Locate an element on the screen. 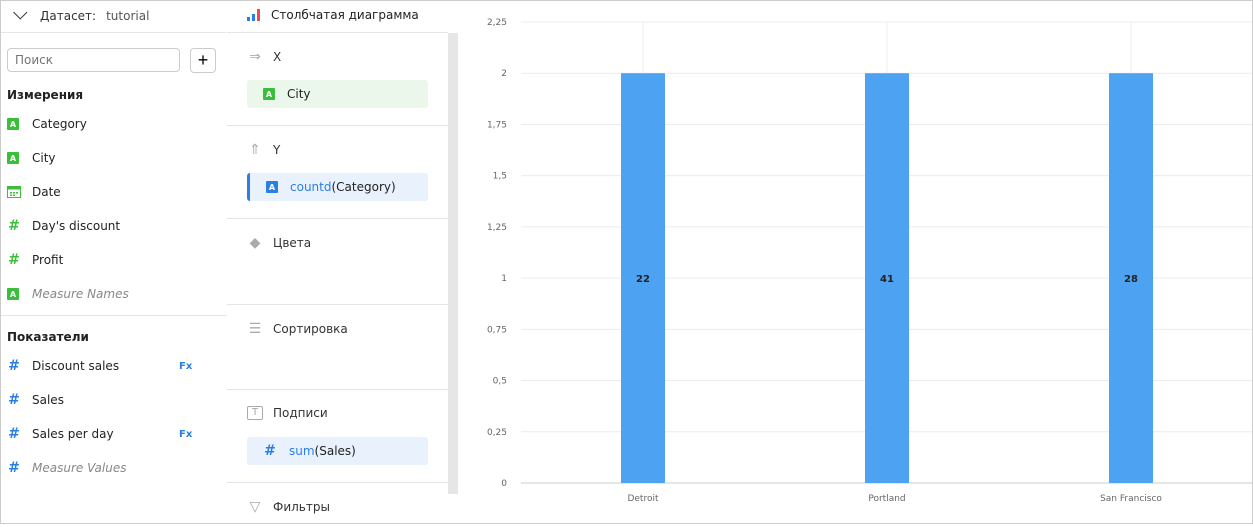 The height and width of the screenshot is (527, 1253). dimension-item: # Day's discount is located at coordinates (112, 226).